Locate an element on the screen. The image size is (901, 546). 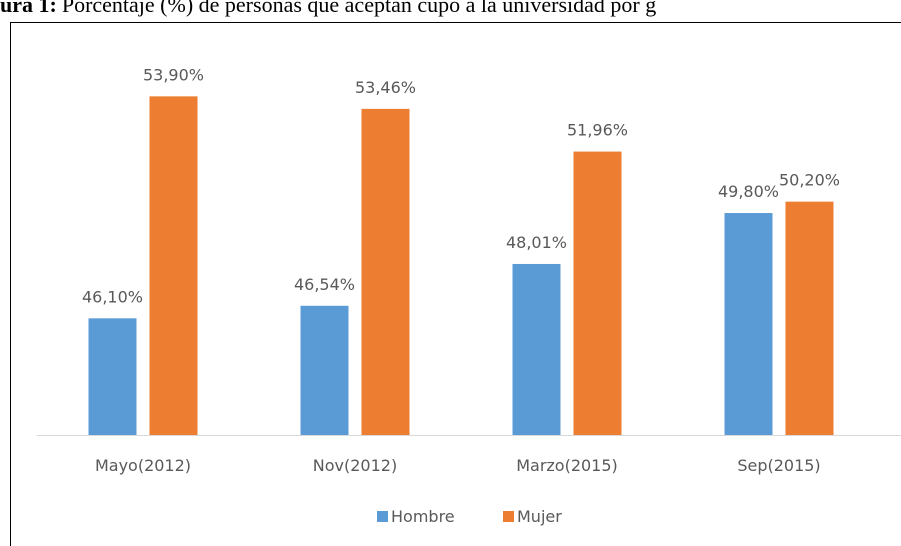
data-label: 46,54% is located at coordinates (324, 284).